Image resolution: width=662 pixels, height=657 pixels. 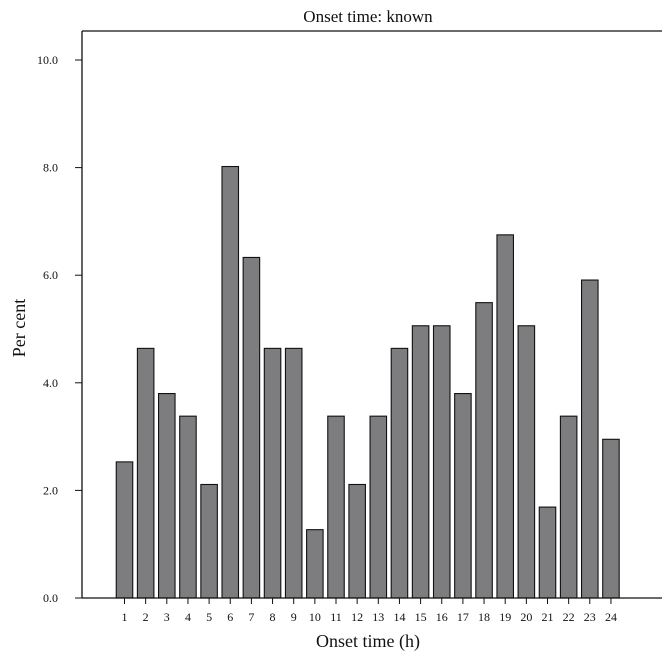 What do you see at coordinates (399, 617) in the screenshot?
I see `x-tick-label: 14` at bounding box center [399, 617].